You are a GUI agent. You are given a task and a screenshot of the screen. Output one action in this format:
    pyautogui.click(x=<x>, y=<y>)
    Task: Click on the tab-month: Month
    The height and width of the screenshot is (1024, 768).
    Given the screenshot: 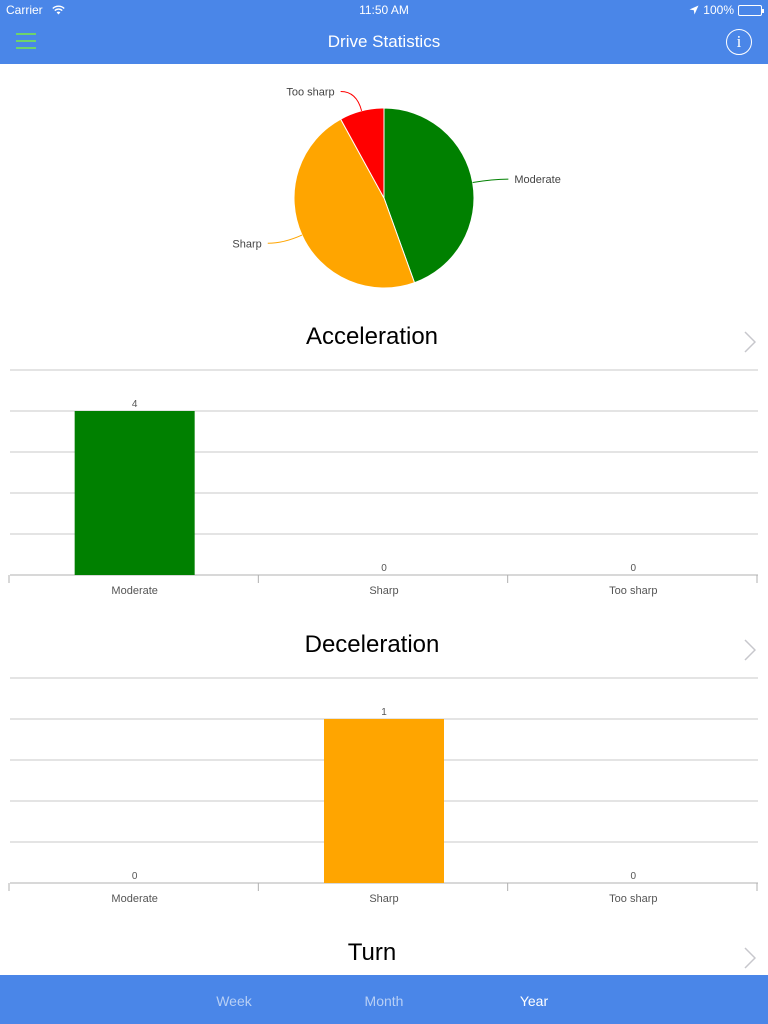 What is the action you would take?
    pyautogui.click(x=384, y=1001)
    